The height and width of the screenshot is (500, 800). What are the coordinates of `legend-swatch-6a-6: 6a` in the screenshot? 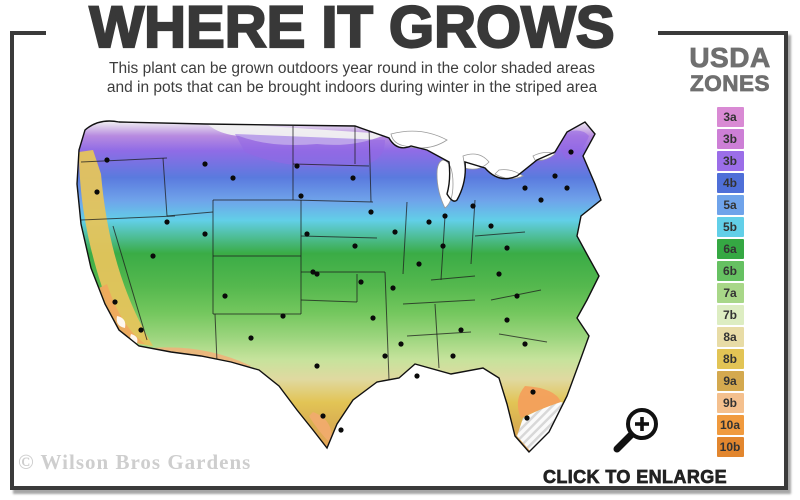 It's located at (730, 248).